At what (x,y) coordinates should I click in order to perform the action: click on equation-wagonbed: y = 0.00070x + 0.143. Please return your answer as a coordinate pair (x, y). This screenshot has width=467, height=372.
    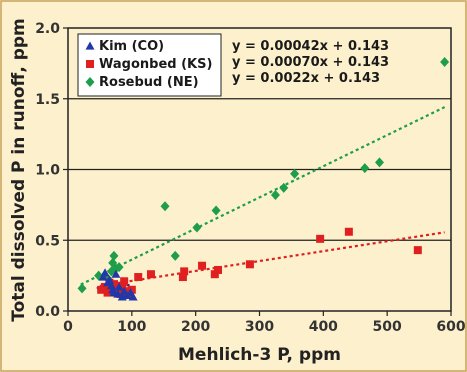
    Looking at the image, I should click on (310, 62).